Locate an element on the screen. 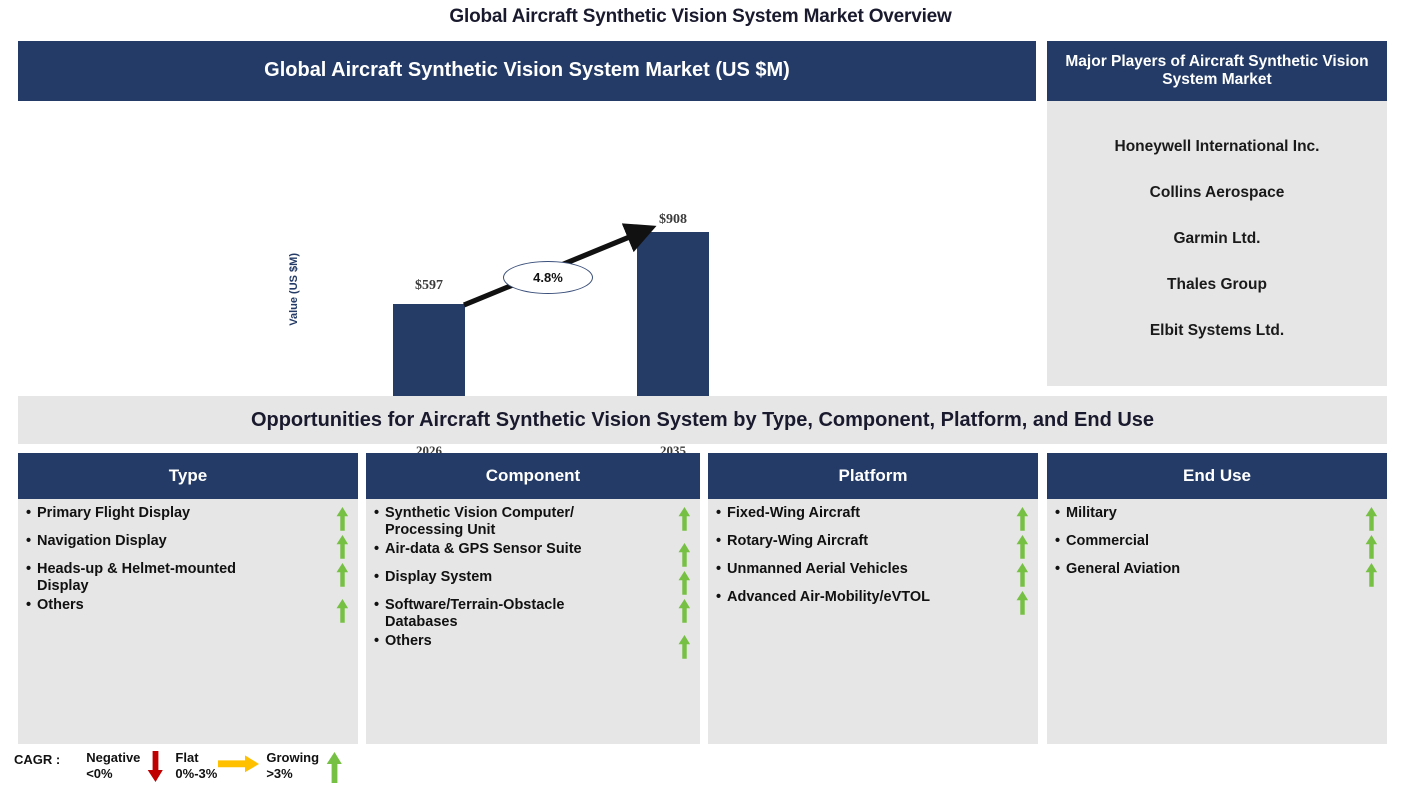  cagr-bubble: 4.8% is located at coordinates (548, 277).